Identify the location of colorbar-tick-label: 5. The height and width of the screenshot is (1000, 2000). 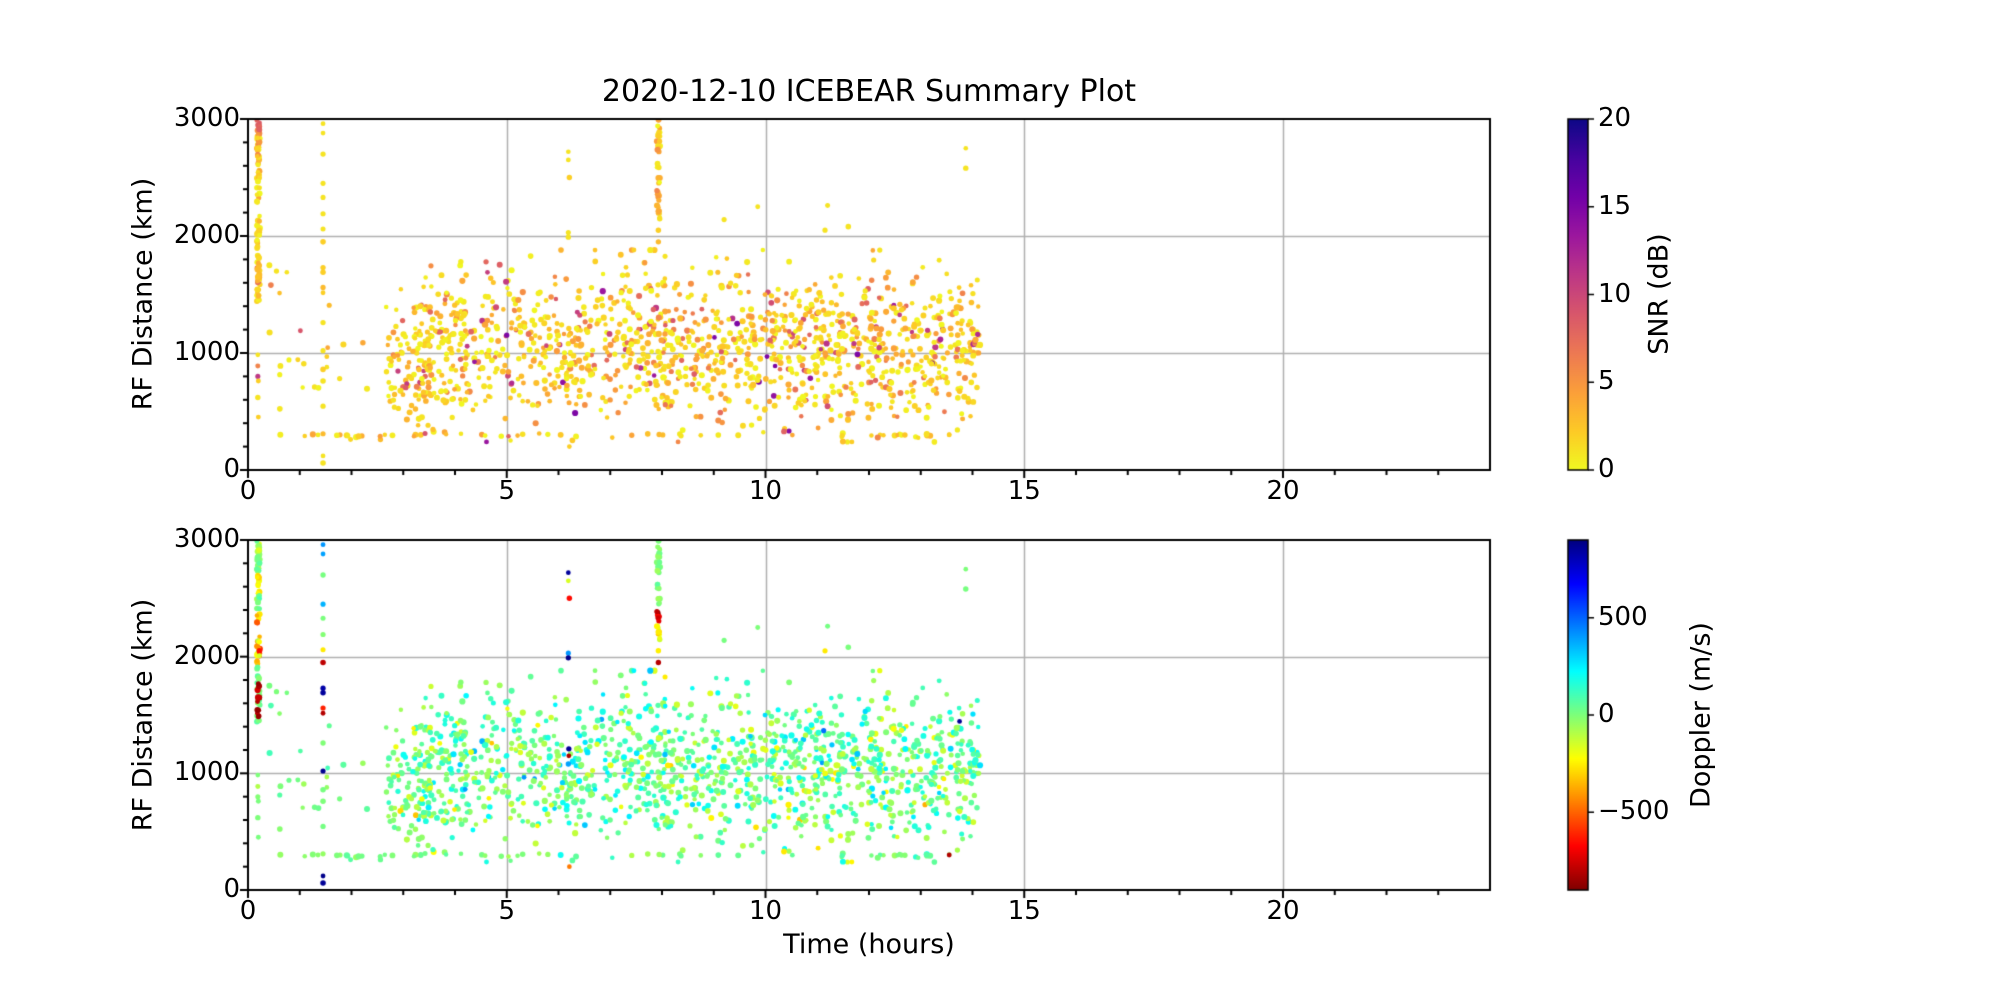
(1606, 381).